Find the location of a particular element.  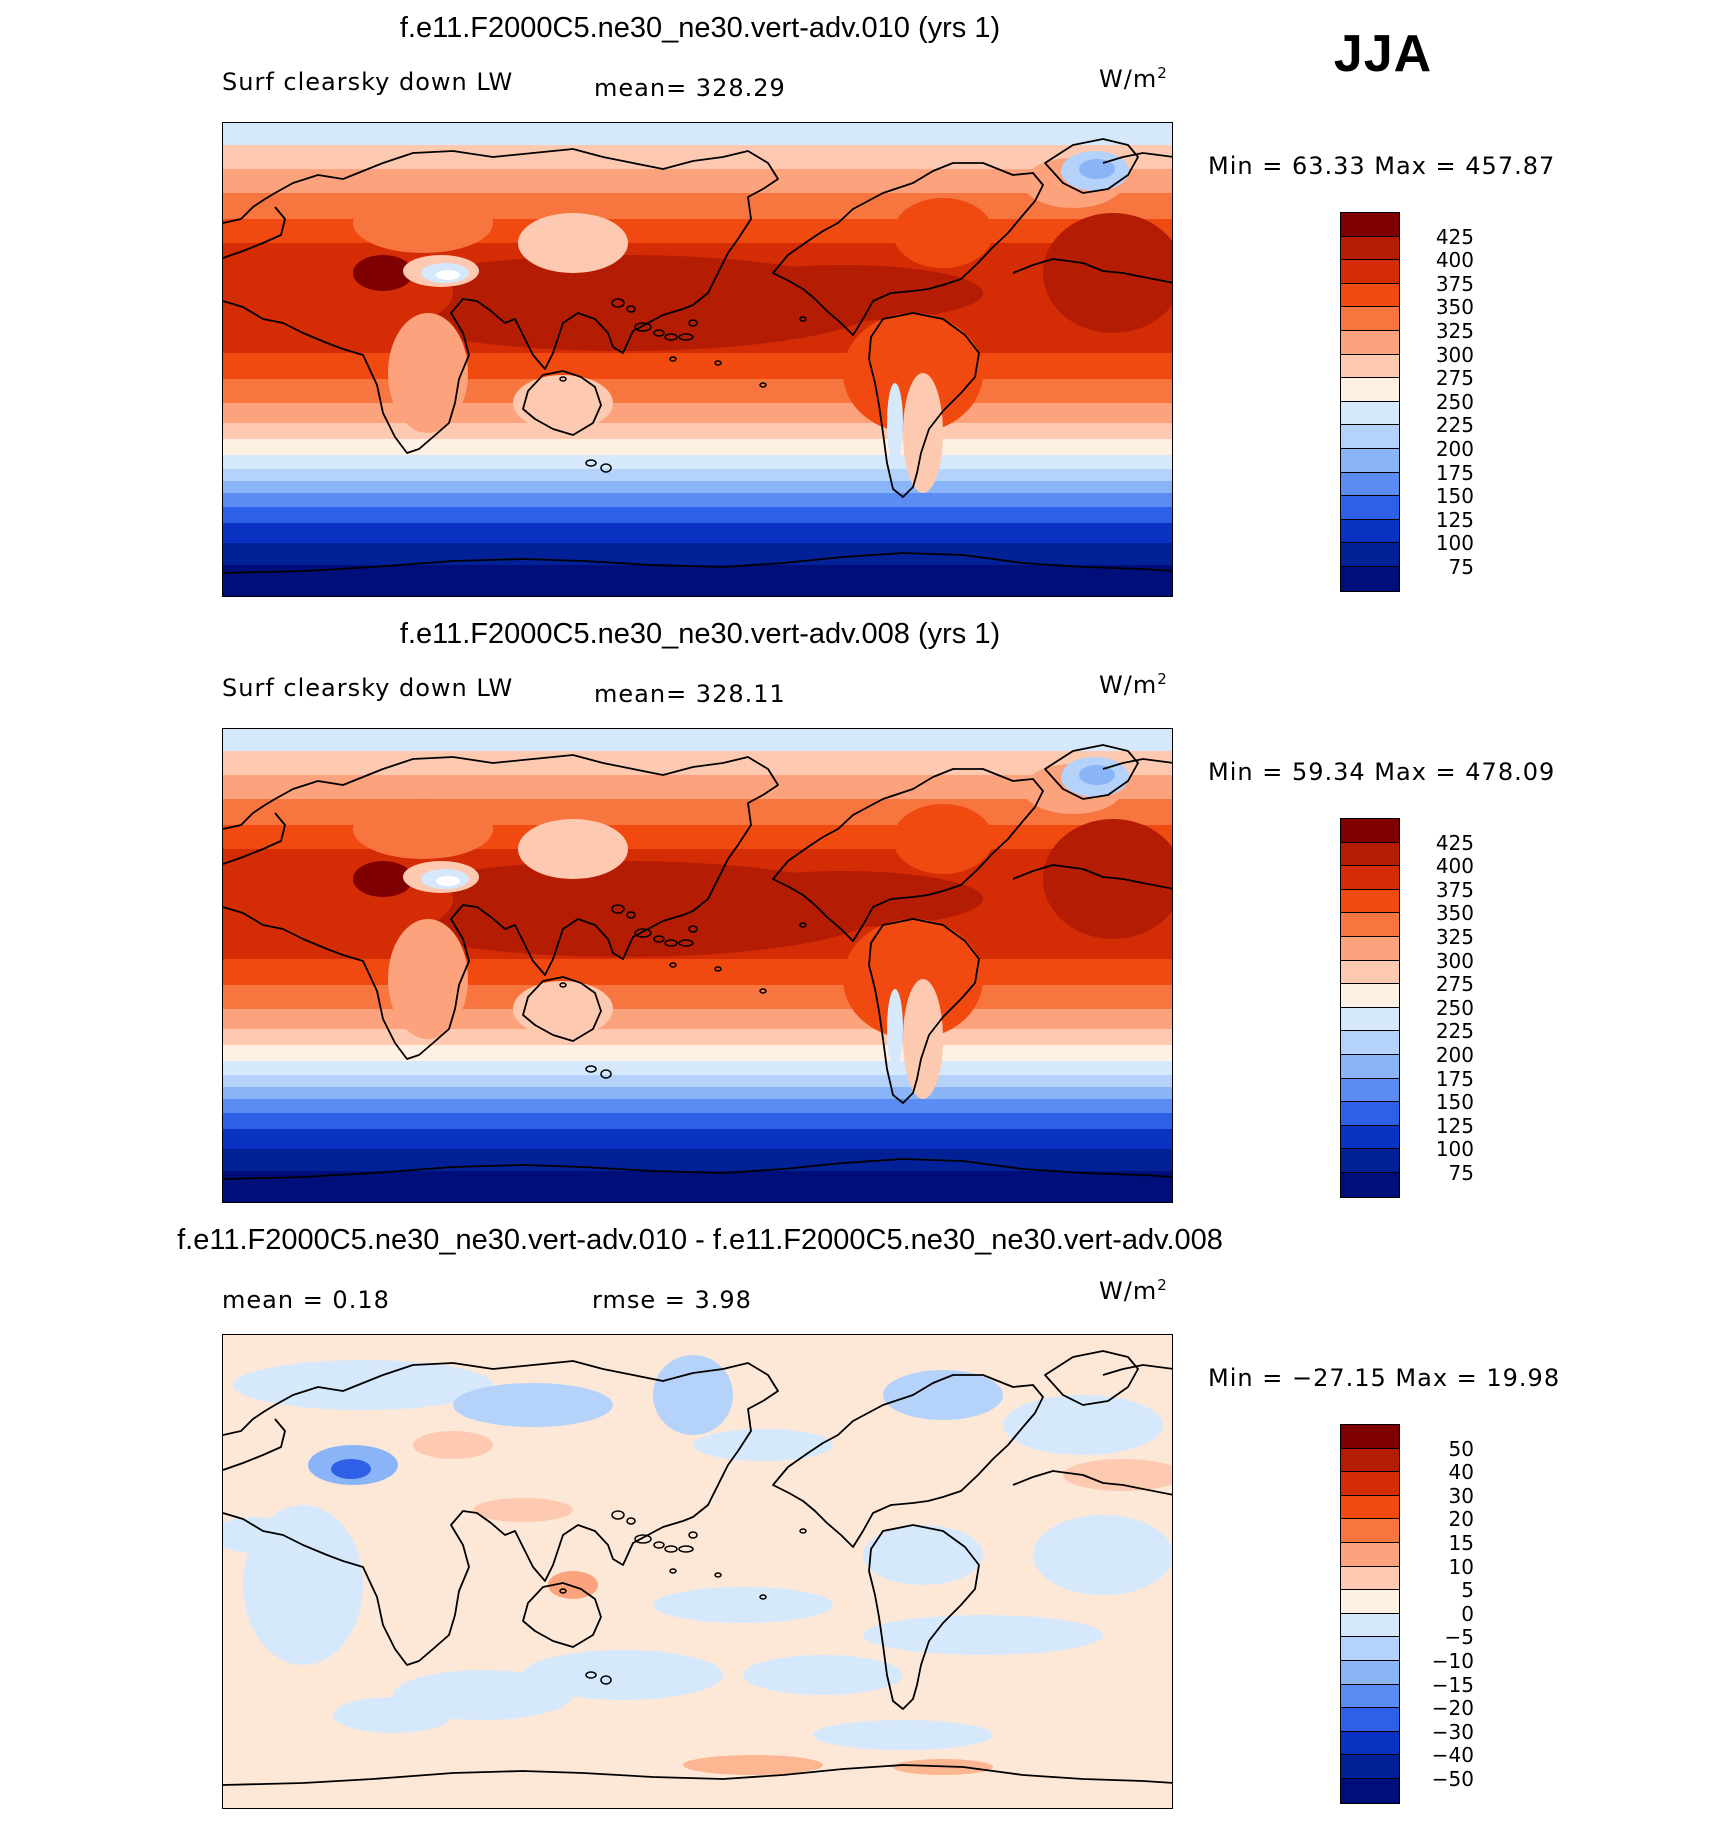

colorbar-tick-label: 425 is located at coordinates (1454, 842).